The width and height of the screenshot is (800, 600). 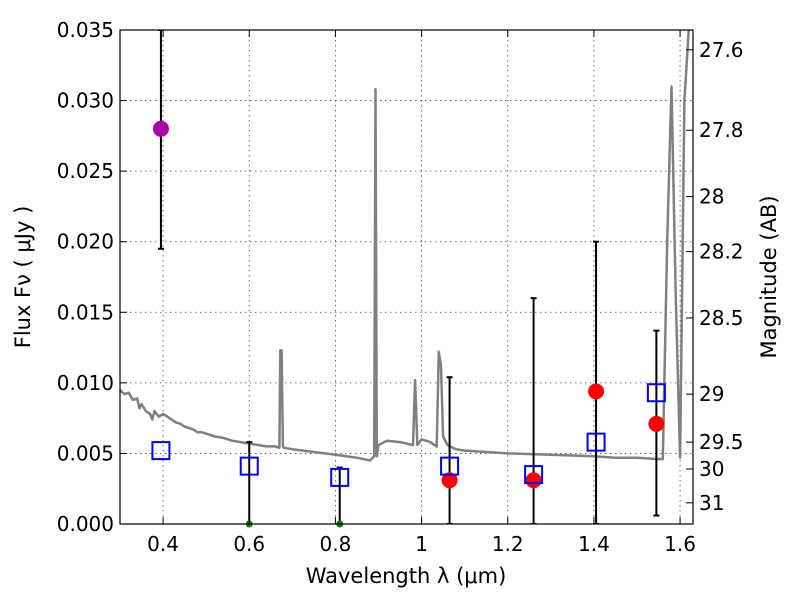 I want to click on x-tick-label: 0.6, so click(x=249, y=544).